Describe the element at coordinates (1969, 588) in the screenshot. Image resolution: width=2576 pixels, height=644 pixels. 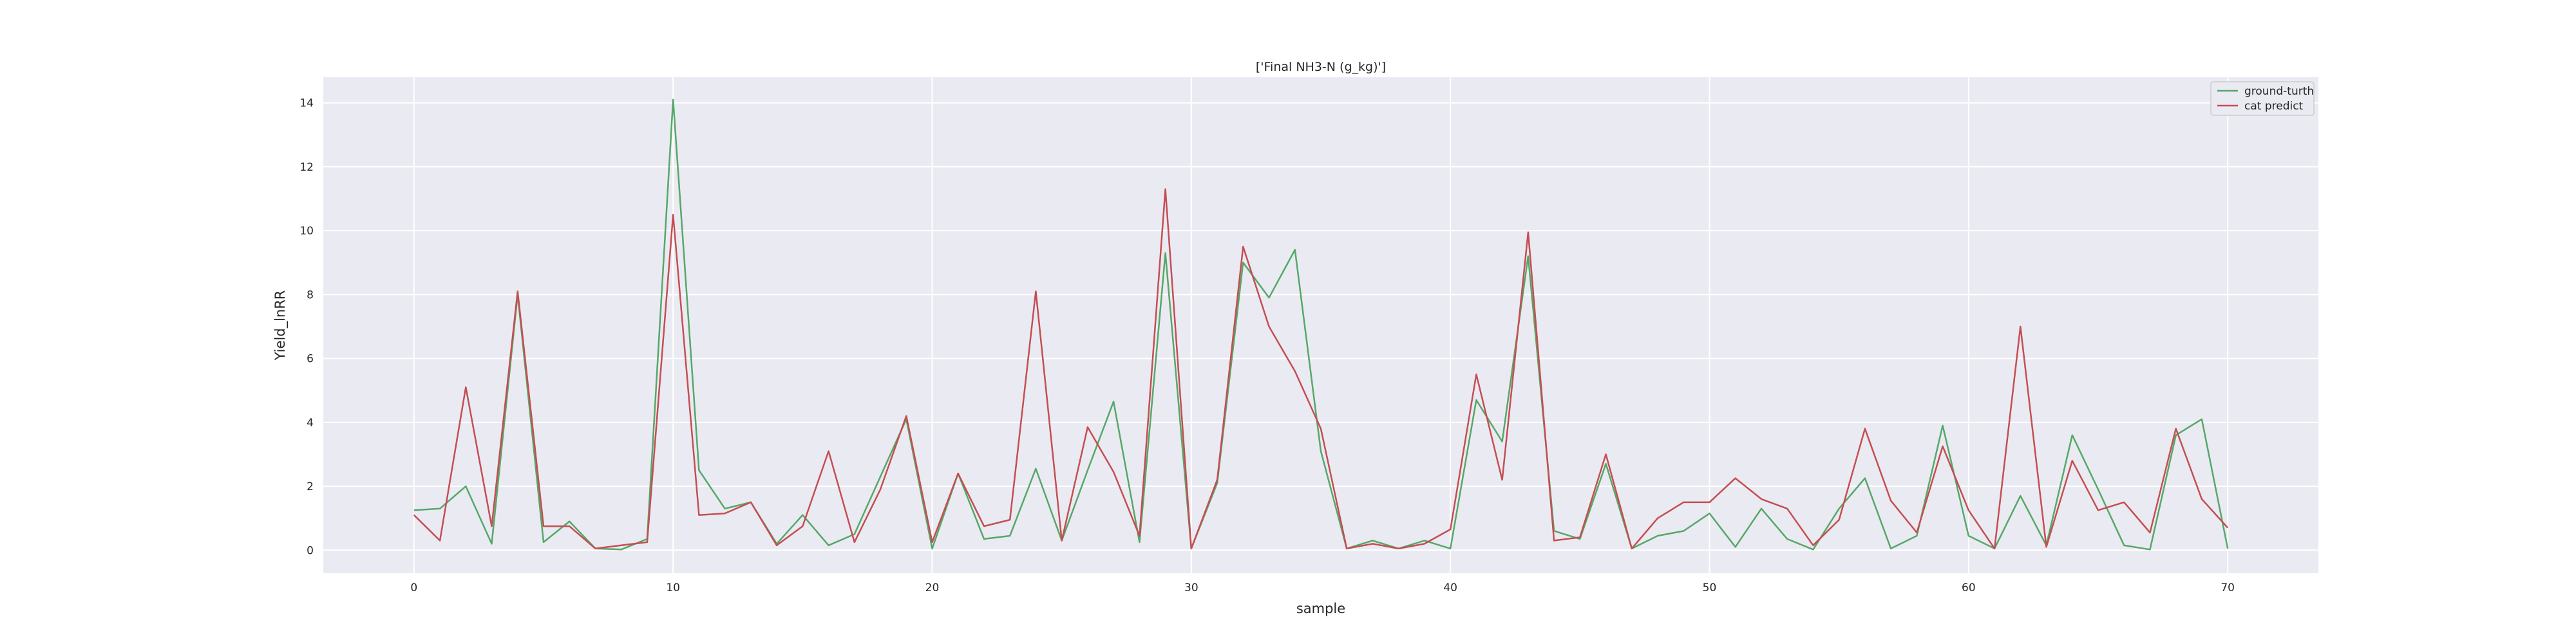
I see `x-tick-label: 60` at that location.